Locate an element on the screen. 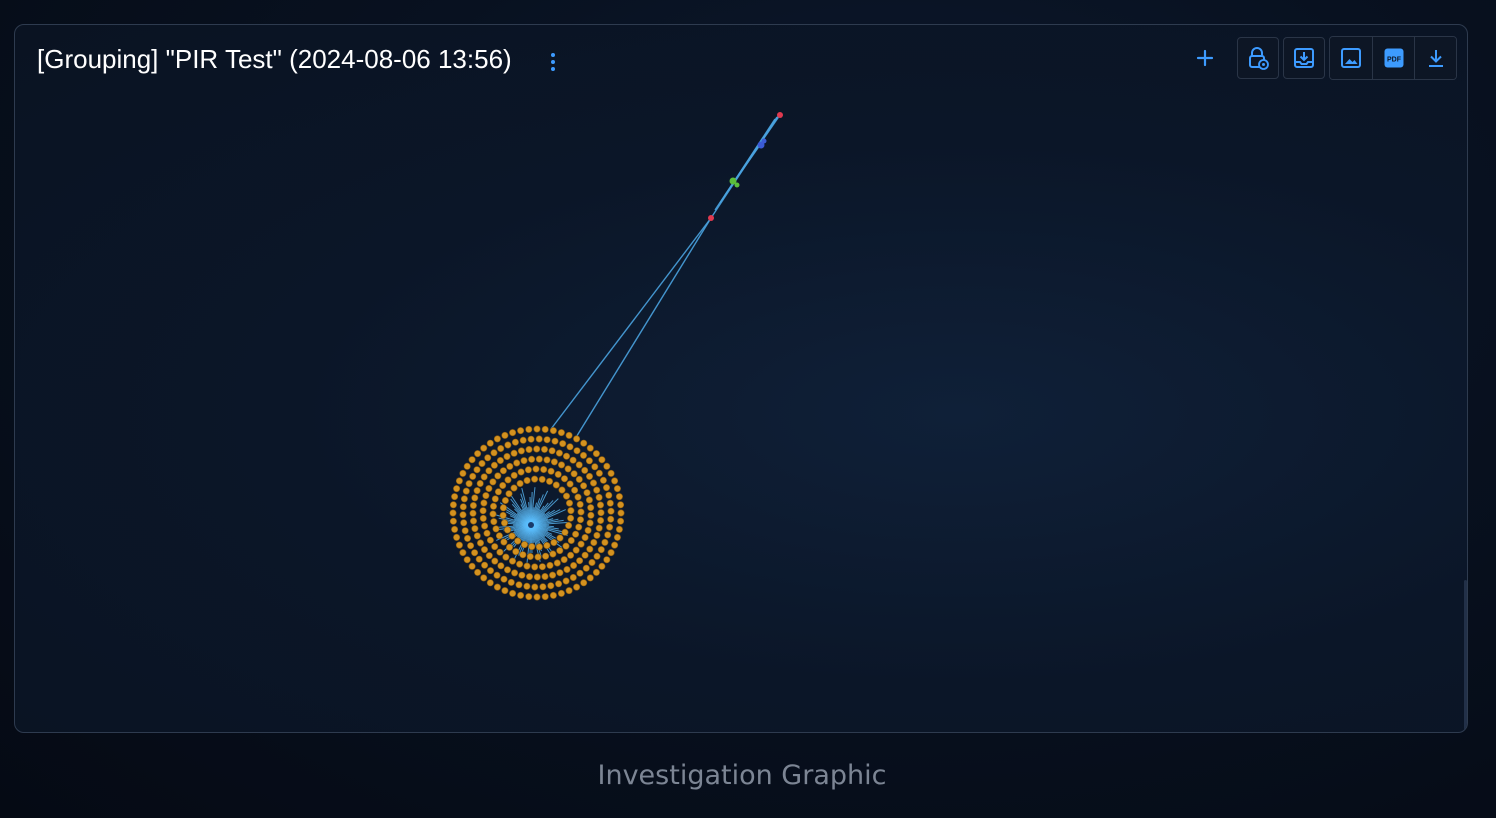 The width and height of the screenshot is (1496, 818). download-button is located at coordinates (1435, 58).